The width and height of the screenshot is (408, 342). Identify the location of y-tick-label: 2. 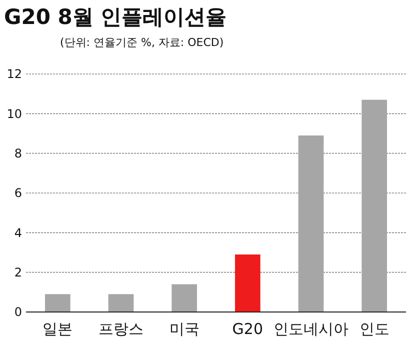
(18, 273).